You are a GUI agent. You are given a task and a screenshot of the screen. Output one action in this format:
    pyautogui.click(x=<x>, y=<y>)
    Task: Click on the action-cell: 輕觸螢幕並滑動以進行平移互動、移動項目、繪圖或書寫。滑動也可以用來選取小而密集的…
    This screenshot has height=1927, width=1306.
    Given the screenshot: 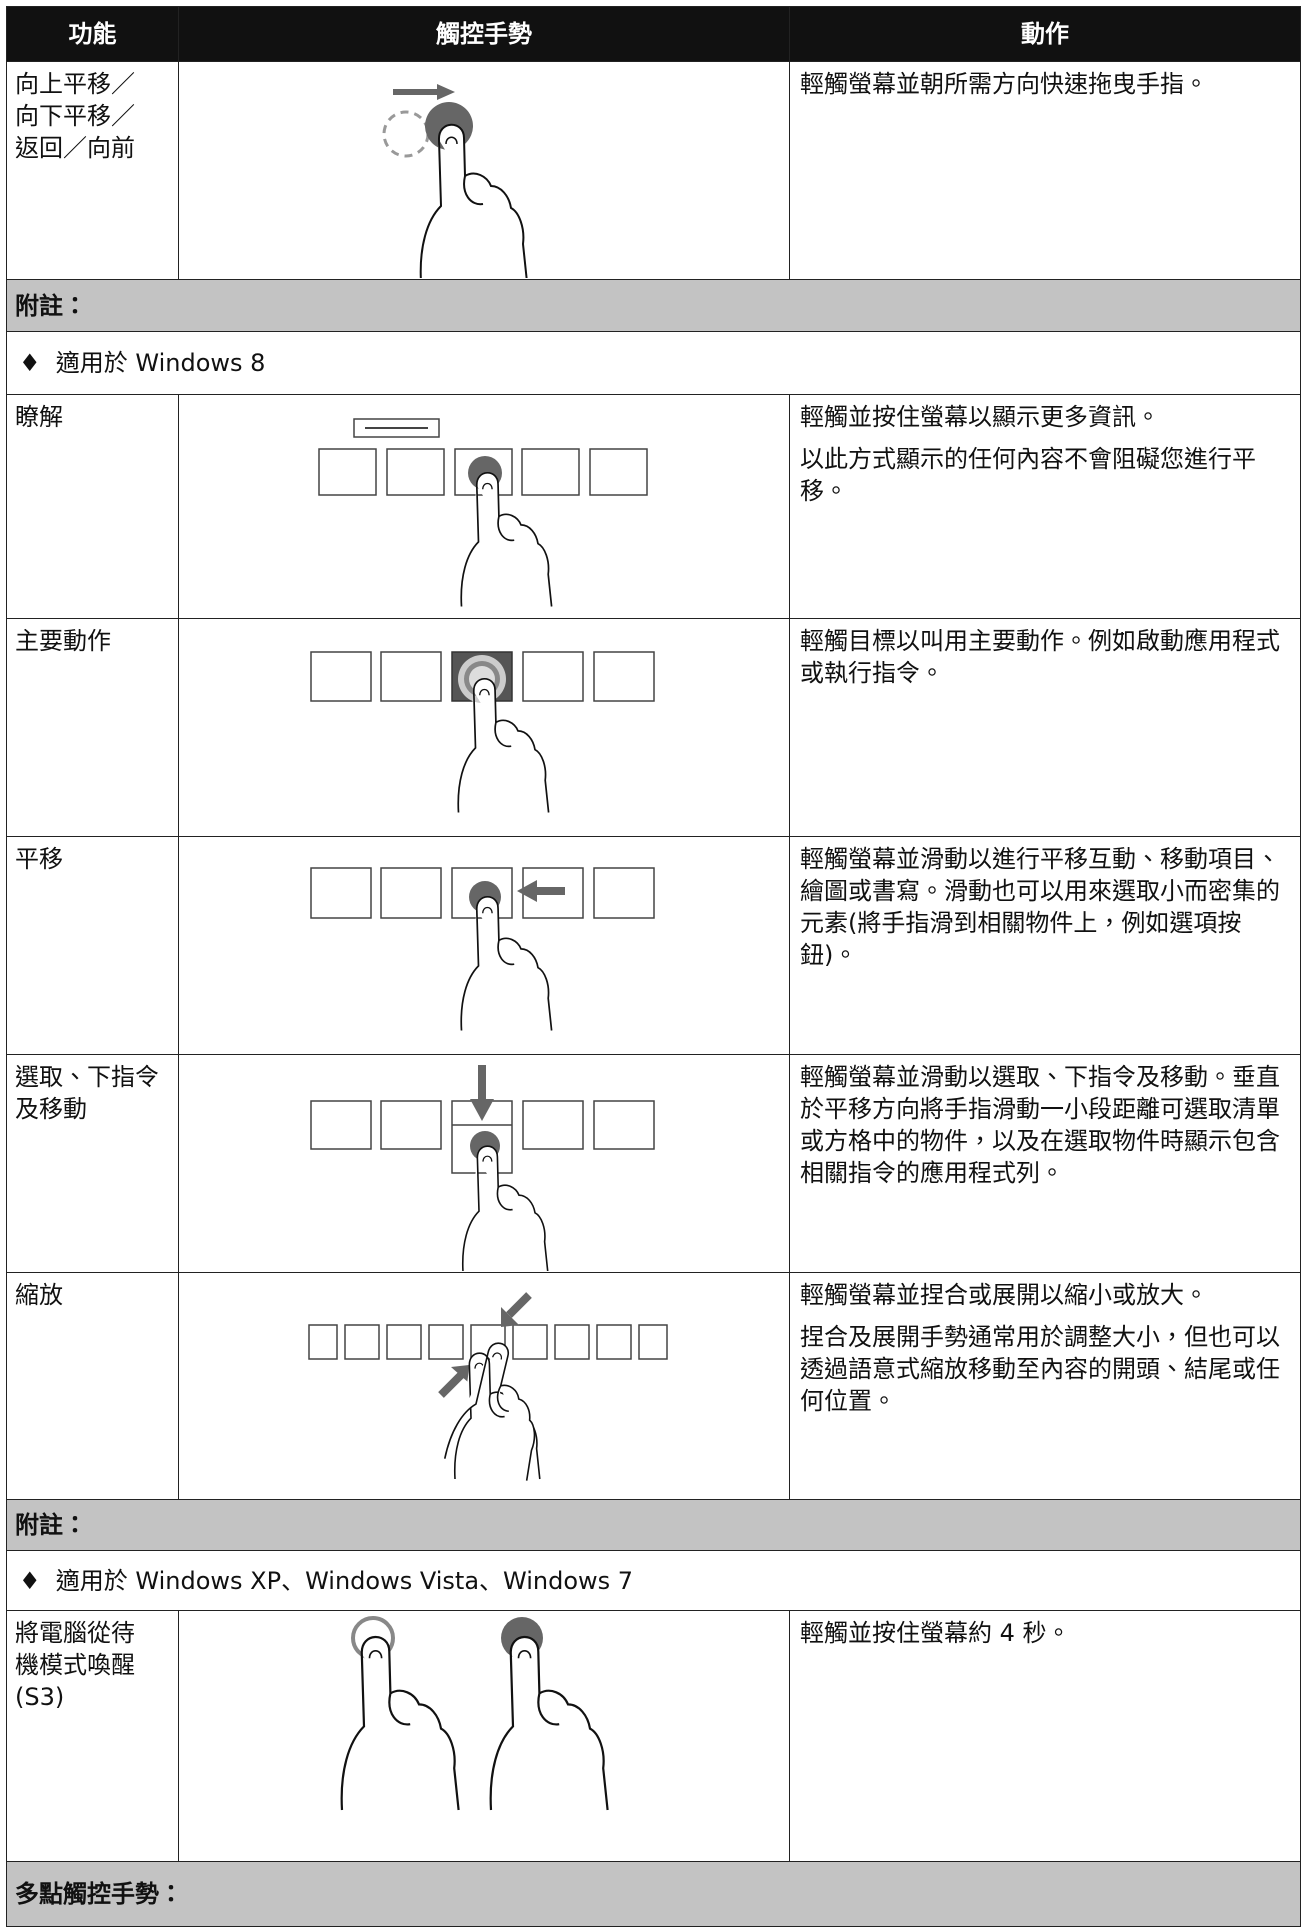 What is the action you would take?
    pyautogui.click(x=1045, y=945)
    